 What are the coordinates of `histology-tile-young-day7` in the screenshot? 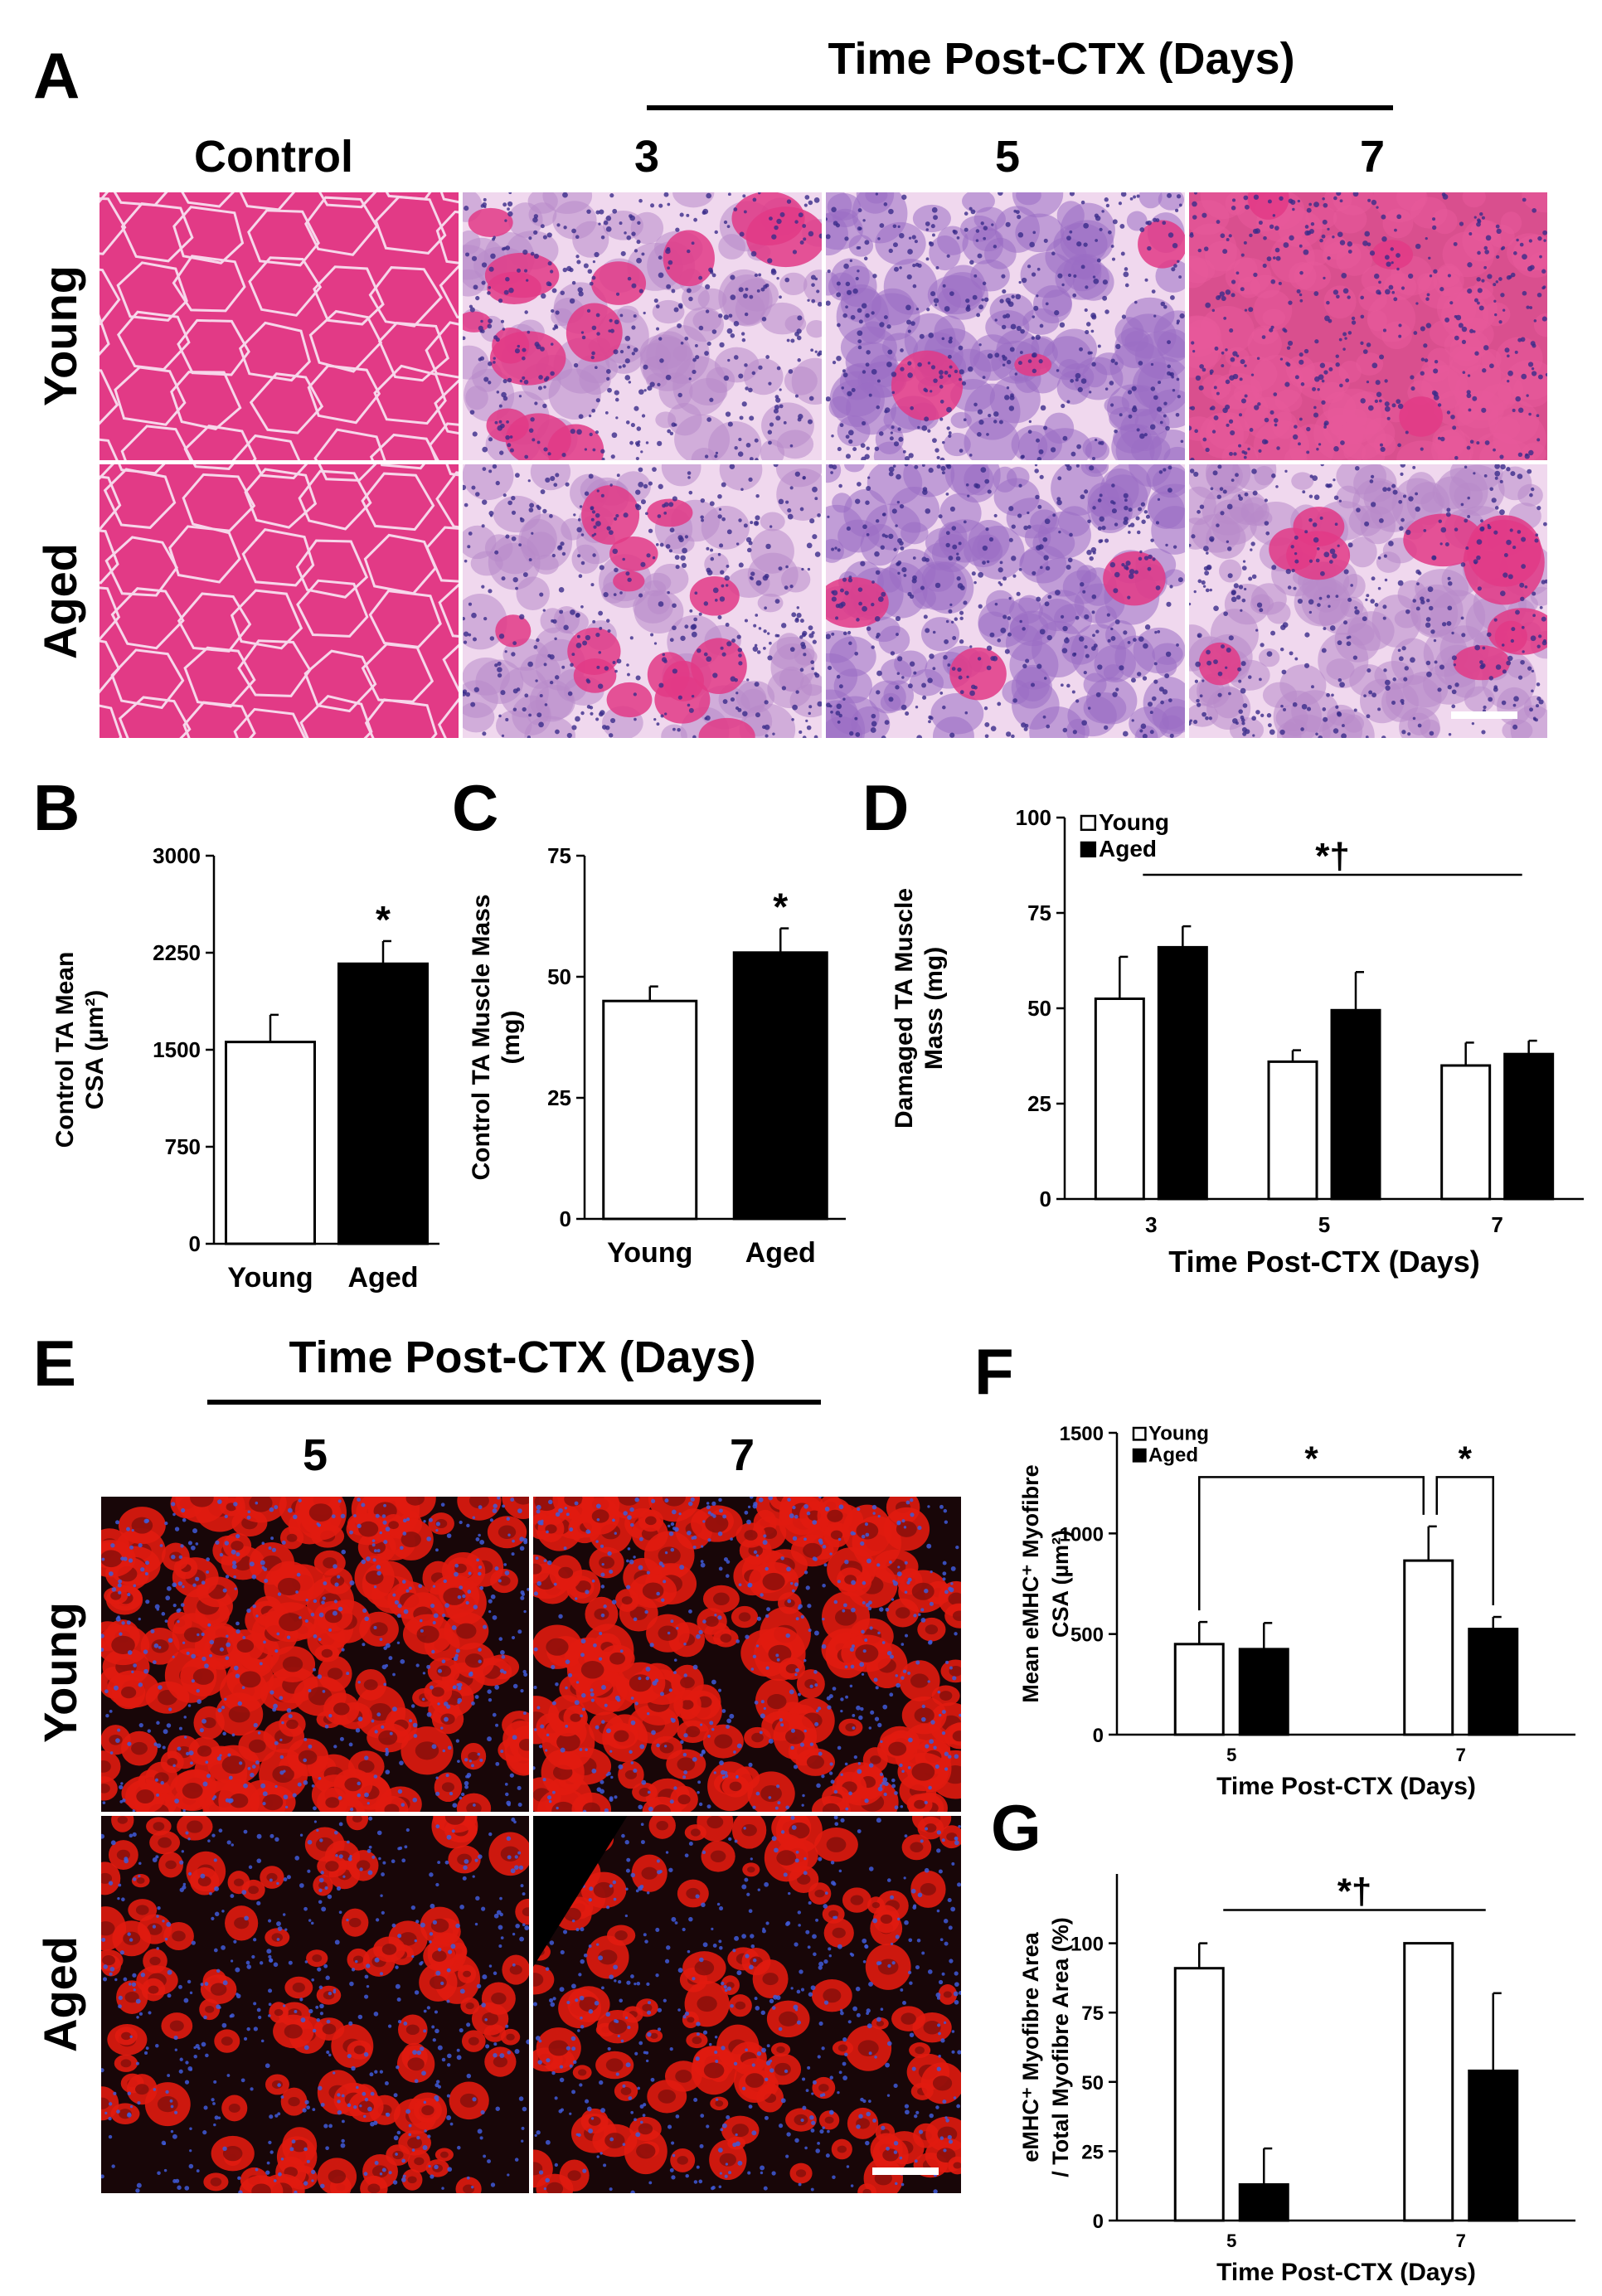 It's located at (1368, 326).